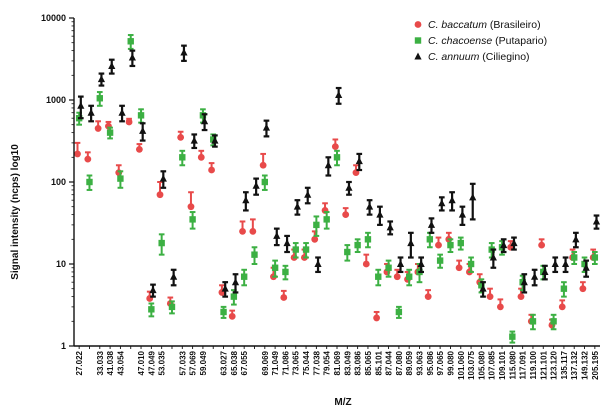 This screenshot has height=409, width=609. Describe the element at coordinates (430, 362) in the screenshot. I see `x-tick-label: 95.086` at that location.